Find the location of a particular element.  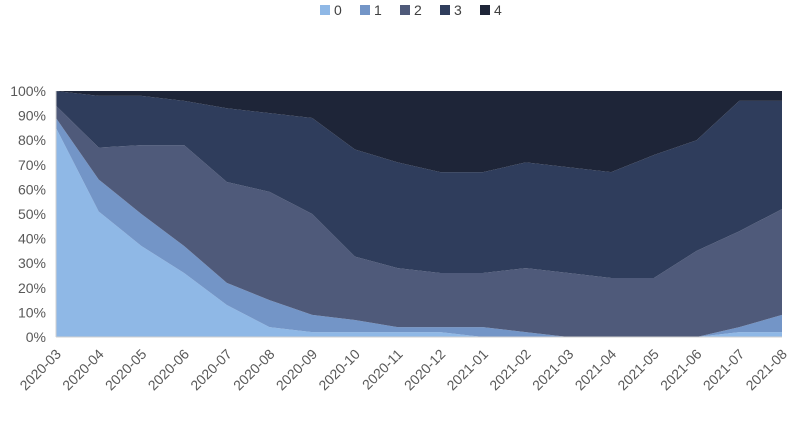

legend-item-0: 0 is located at coordinates (331, 10).